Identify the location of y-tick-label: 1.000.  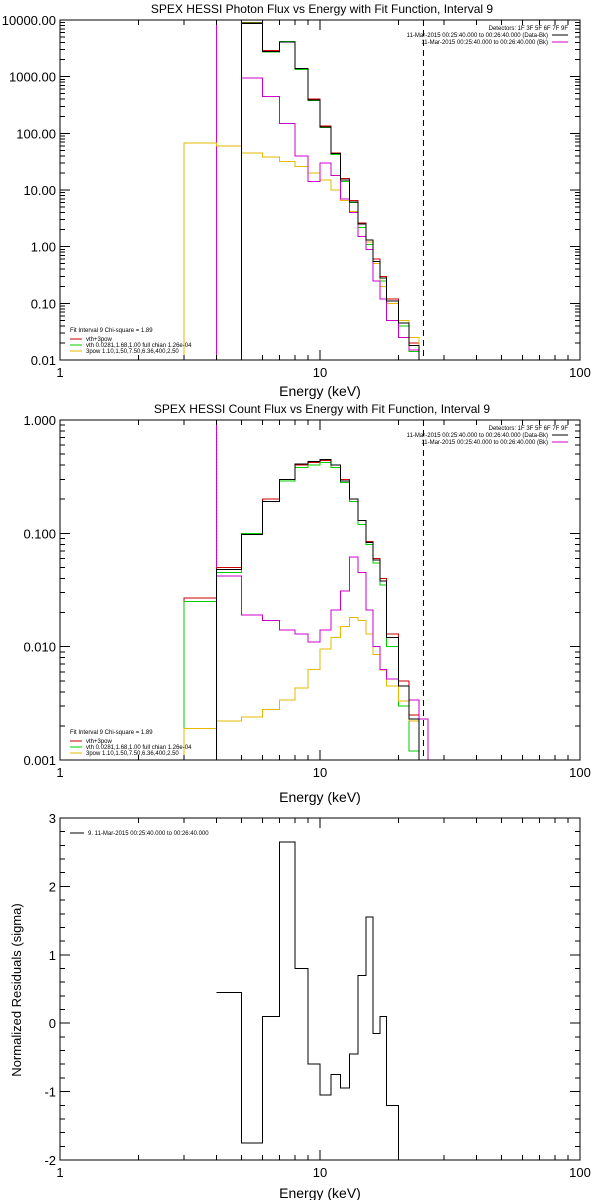
(39, 420).